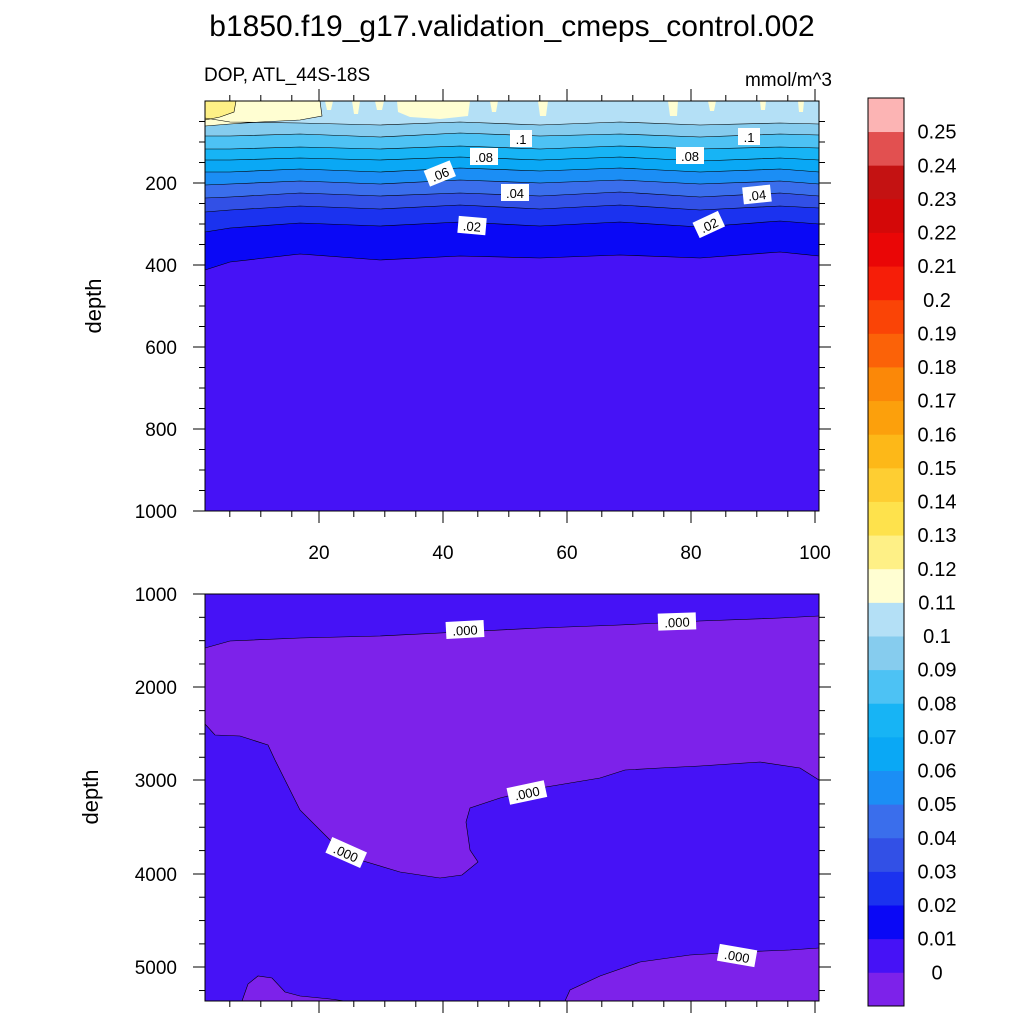 The image size is (1024, 1024). I want to click on contour-label-box: .06, so click(439, 173).